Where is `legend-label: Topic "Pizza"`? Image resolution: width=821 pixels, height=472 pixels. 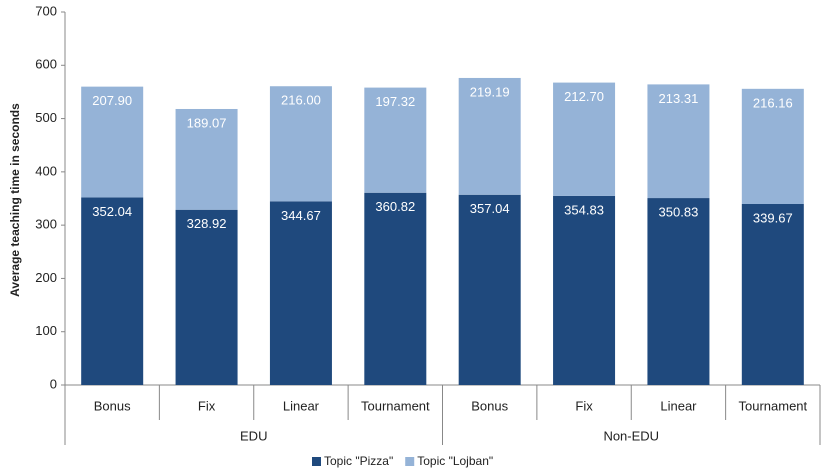 legend-label: Topic "Pizza" is located at coordinates (358, 461).